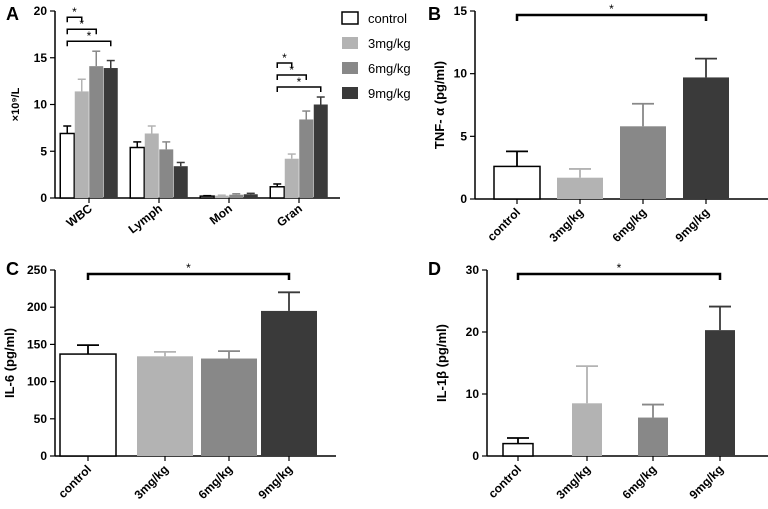 This screenshot has height=509, width=768. What do you see at coordinates (439, 105) in the screenshot?
I see `y-axis-label: TNF- α (pg/ml)` at bounding box center [439, 105].